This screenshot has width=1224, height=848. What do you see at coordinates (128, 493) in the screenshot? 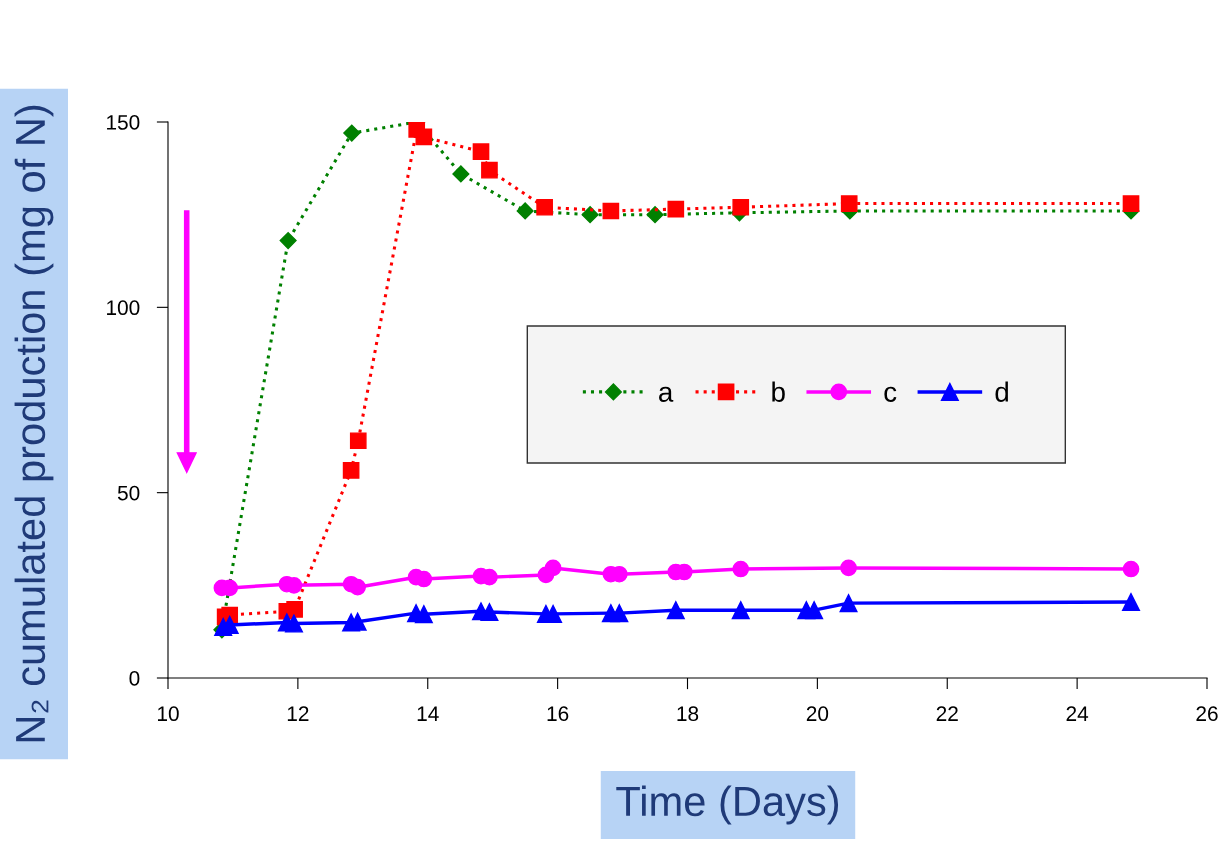
I see `y-tick-label: 50` at bounding box center [128, 493].